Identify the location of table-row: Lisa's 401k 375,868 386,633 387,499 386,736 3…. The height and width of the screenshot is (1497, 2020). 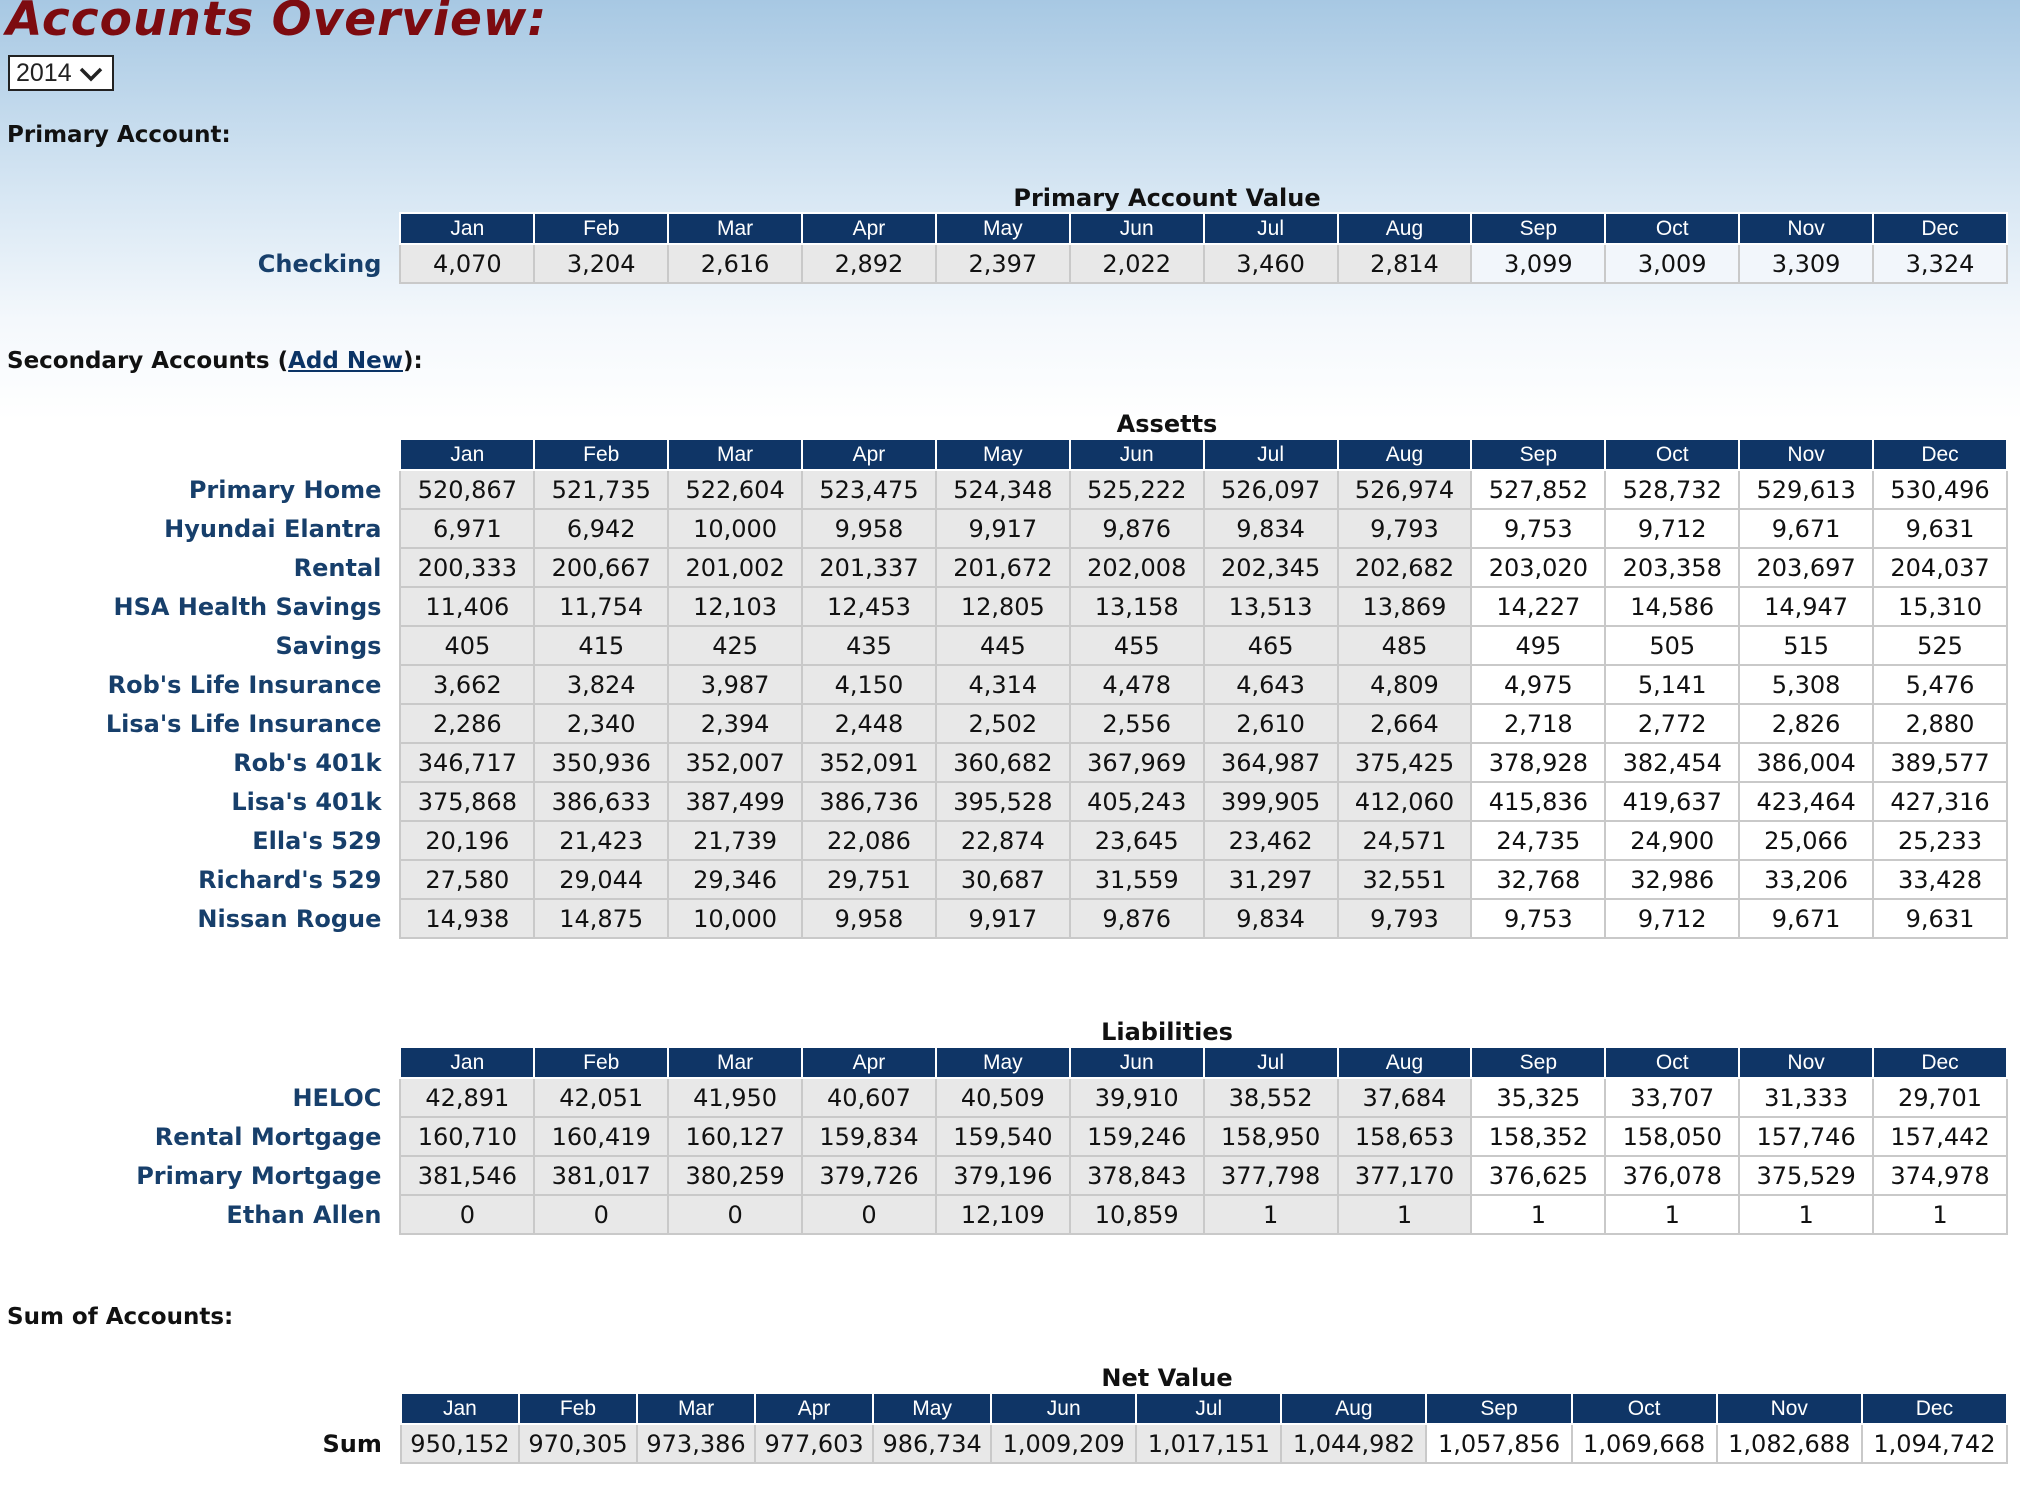
(1004, 801).